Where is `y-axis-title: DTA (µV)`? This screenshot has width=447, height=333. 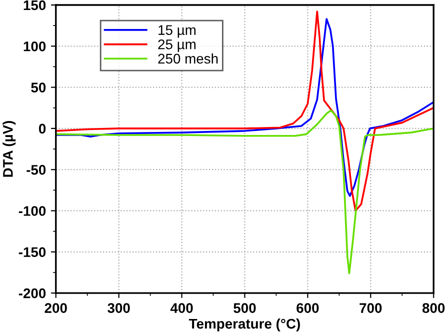
y-axis-title: DTA (µV) is located at coordinates (9, 149).